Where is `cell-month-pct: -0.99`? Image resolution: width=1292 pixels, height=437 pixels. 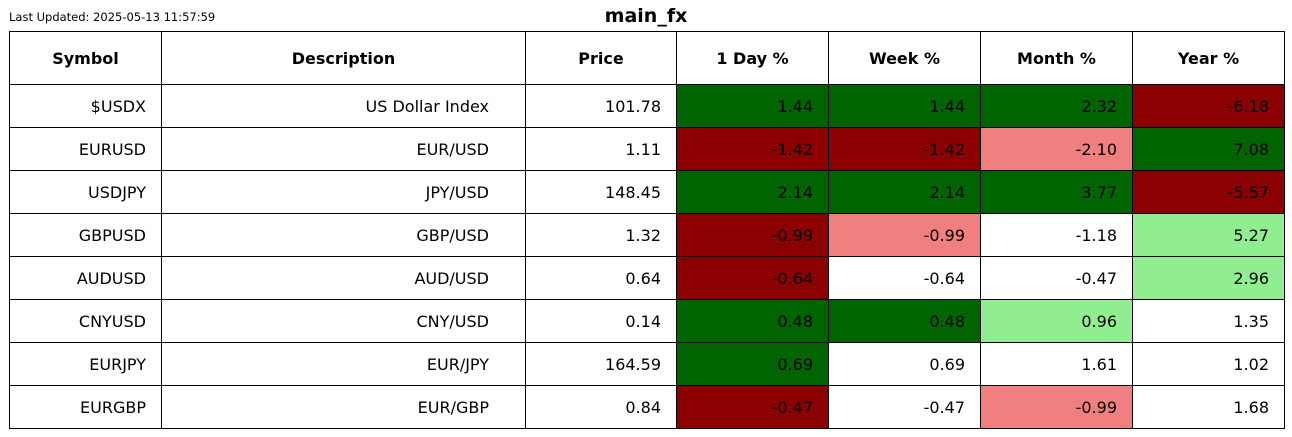
cell-month-pct: -0.99 is located at coordinates (1056, 407).